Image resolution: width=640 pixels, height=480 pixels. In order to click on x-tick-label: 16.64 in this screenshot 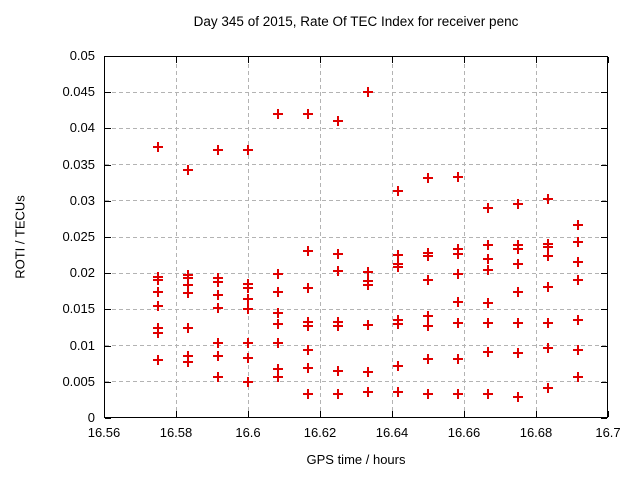, I will do `click(392, 432)`.